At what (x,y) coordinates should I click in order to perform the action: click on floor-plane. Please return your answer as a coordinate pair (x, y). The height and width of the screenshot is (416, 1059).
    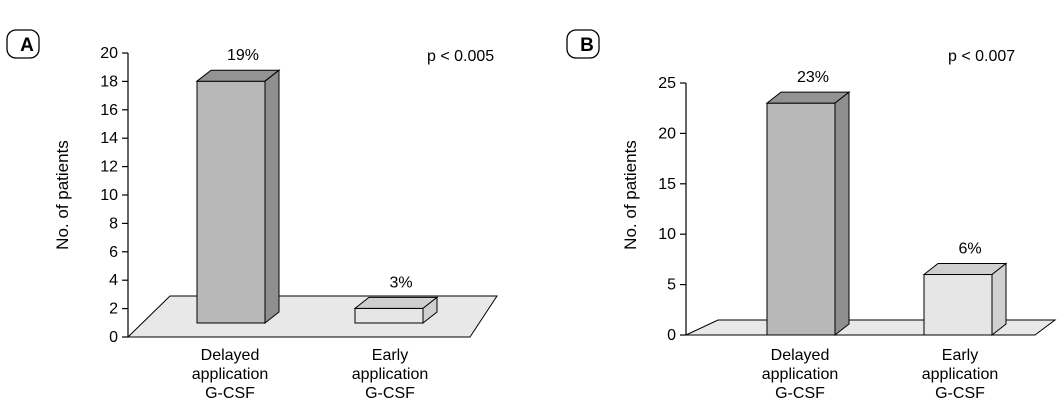
    Looking at the image, I should click on (312, 316).